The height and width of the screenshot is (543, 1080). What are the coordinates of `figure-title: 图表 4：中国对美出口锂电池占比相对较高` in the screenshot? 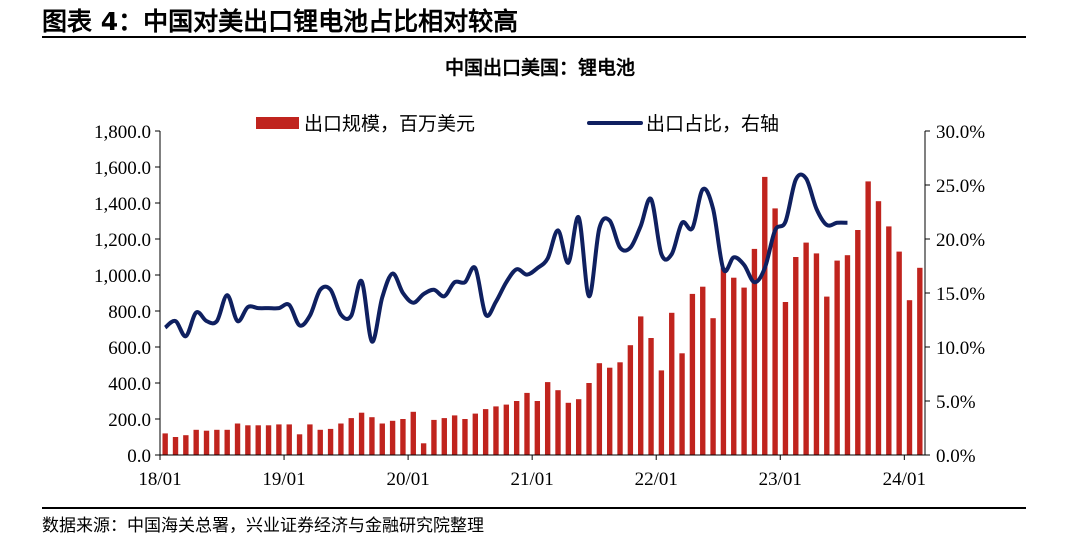 It's located at (280, 21).